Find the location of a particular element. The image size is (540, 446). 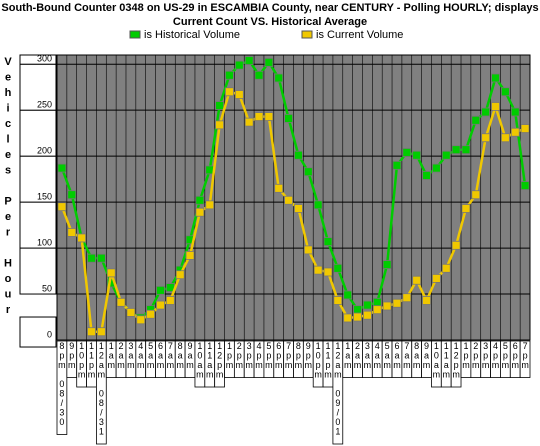

legend-label: is Historical Volume is located at coordinates (192, 35).